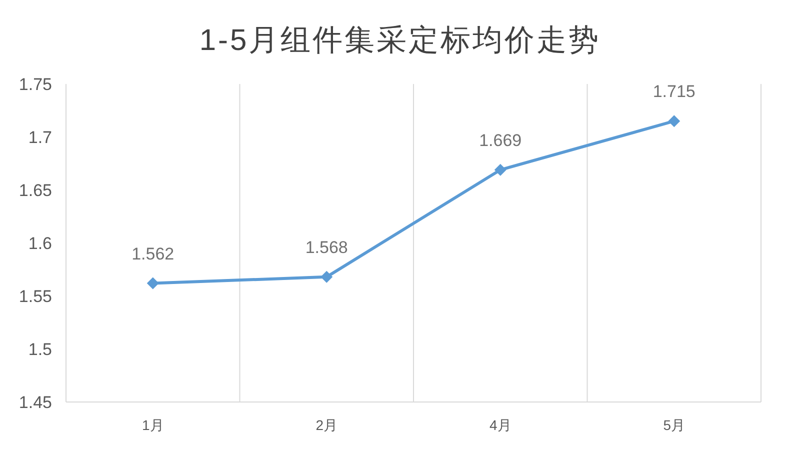 The height and width of the screenshot is (454, 800). What do you see at coordinates (500, 425) in the screenshot?
I see `x-tick-label: 4月` at bounding box center [500, 425].